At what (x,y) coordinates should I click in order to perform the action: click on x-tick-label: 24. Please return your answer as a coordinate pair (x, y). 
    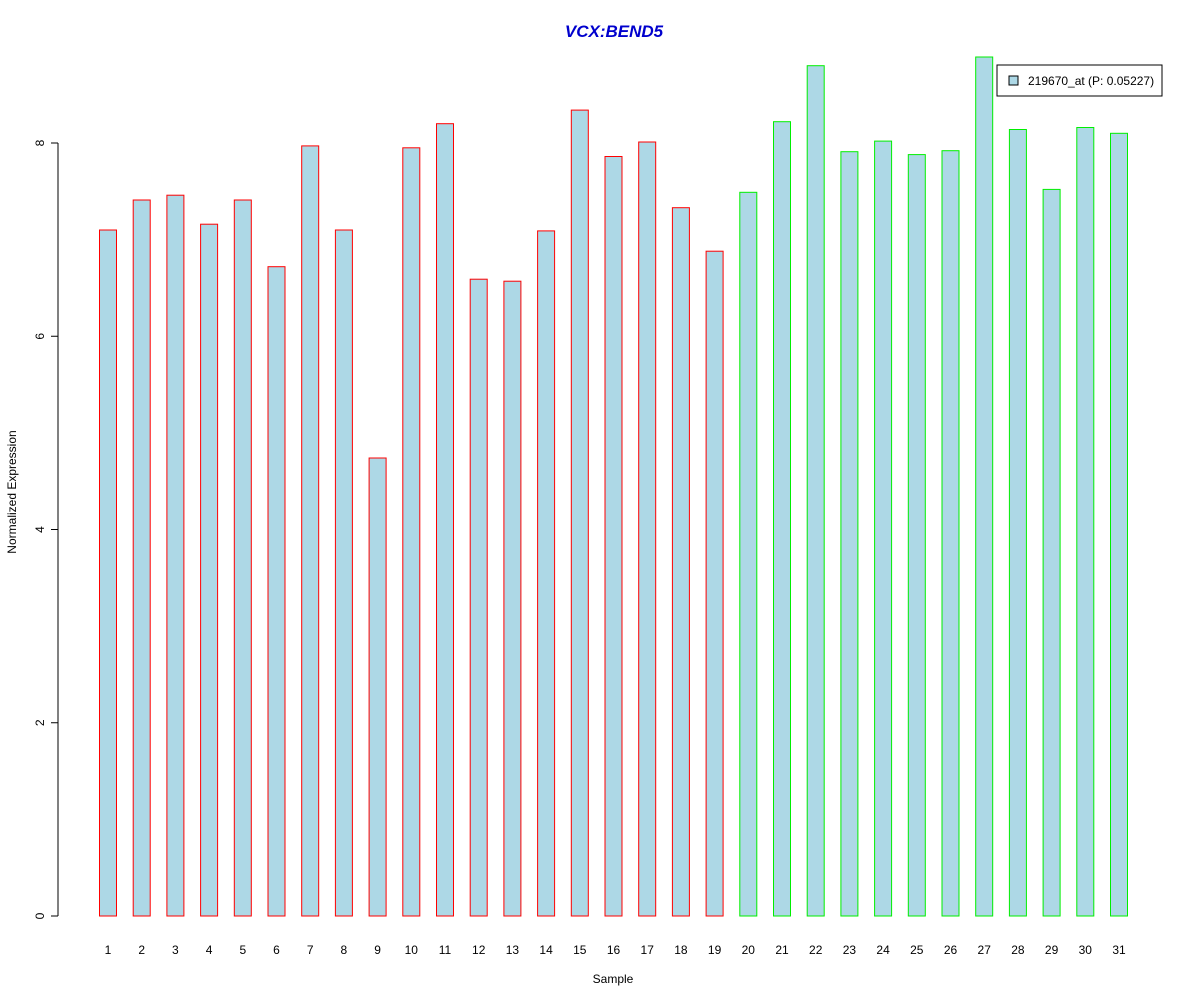
    Looking at the image, I should click on (883, 950).